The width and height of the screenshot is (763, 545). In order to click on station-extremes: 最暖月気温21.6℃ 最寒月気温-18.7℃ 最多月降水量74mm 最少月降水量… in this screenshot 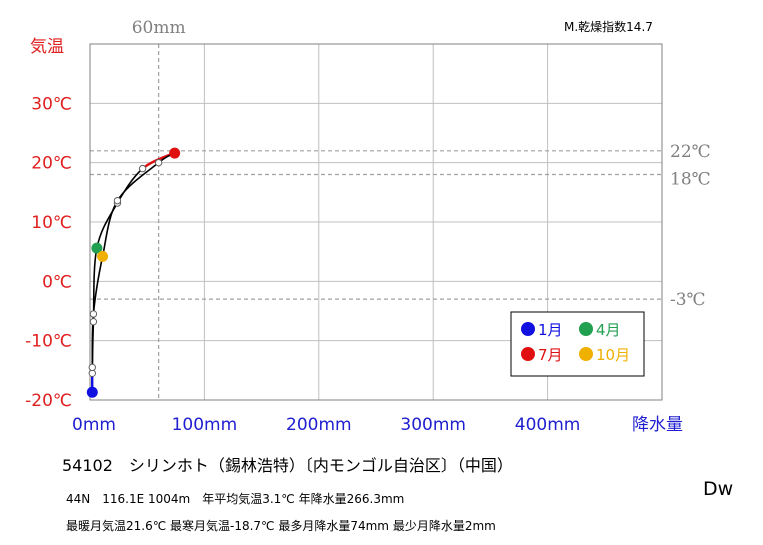, I will do `click(281, 526)`.